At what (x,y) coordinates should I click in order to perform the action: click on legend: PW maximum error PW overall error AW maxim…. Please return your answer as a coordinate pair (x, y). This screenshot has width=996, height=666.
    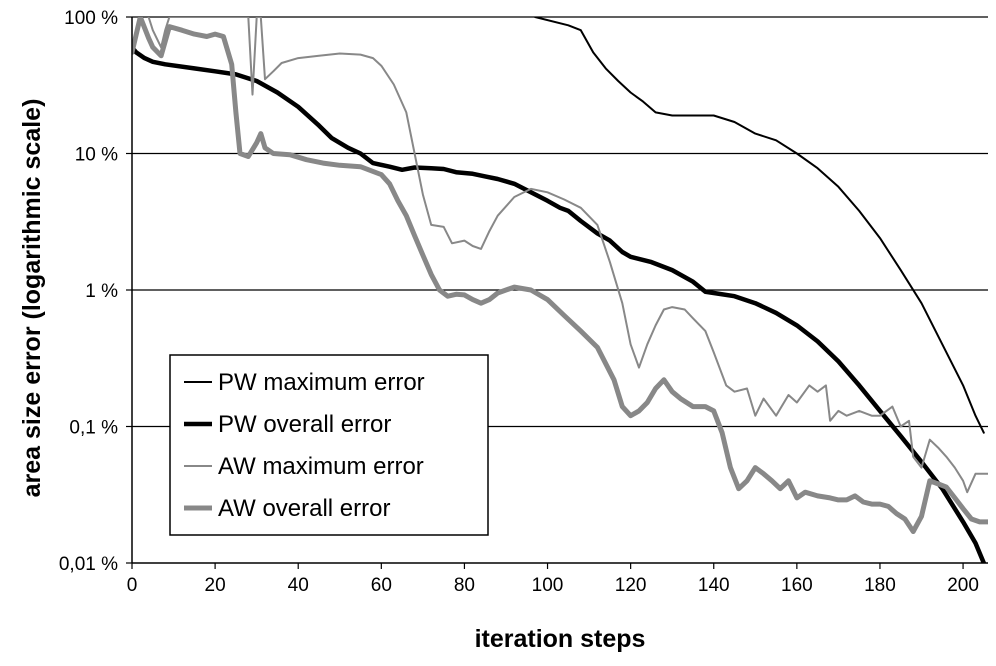
    Looking at the image, I should click on (329, 445).